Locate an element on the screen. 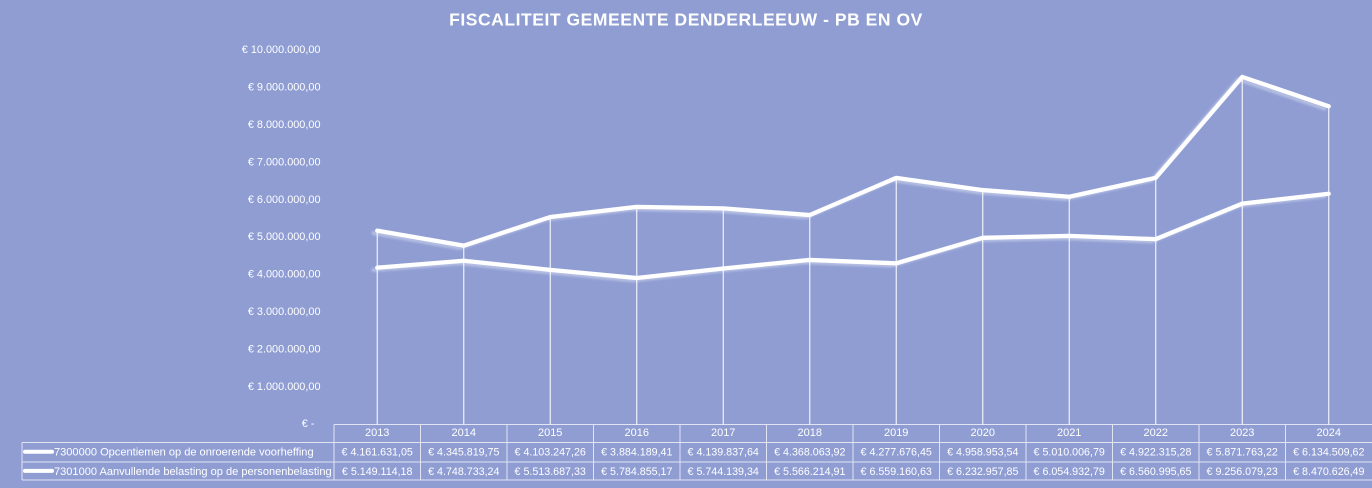 The width and height of the screenshot is (1372, 488). svg-text: € 6.000.000,00 is located at coordinates (284, 200).